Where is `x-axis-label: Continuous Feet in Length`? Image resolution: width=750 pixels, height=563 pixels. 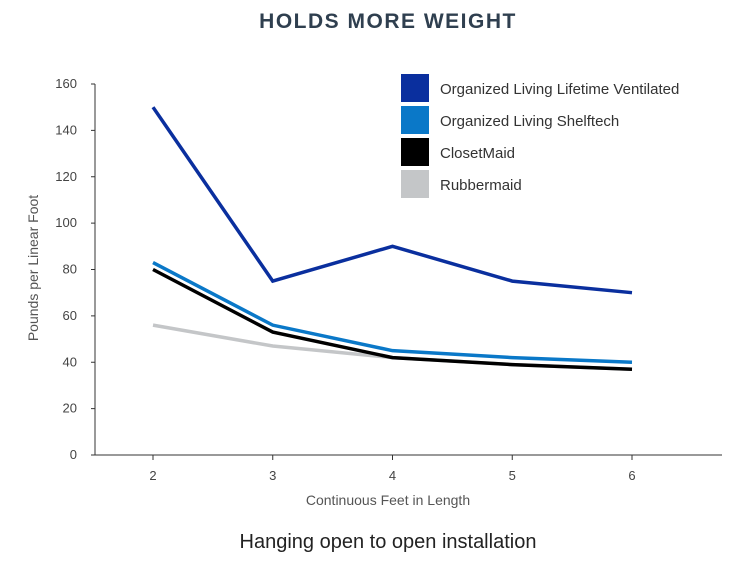
x-axis-label: Continuous Feet in Length is located at coordinates (388, 500).